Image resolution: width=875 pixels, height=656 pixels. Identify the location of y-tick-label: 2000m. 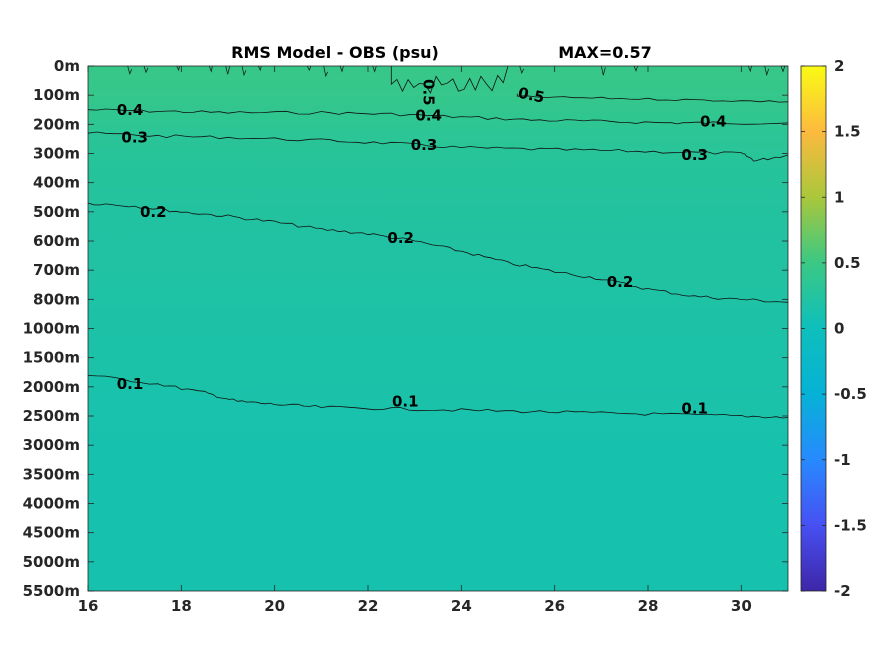
(51, 387).